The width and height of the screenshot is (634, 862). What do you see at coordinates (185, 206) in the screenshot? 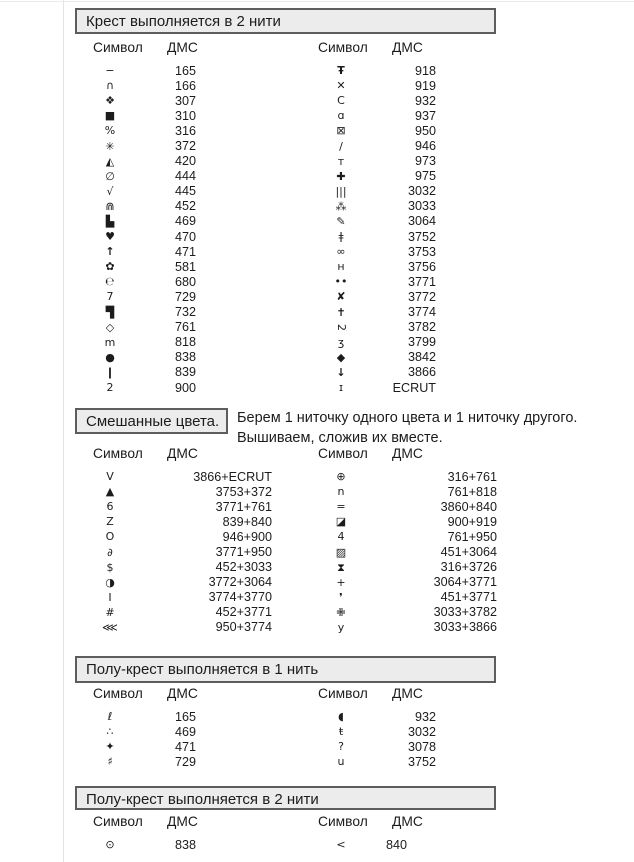
I see `dmc-number: 452` at bounding box center [185, 206].